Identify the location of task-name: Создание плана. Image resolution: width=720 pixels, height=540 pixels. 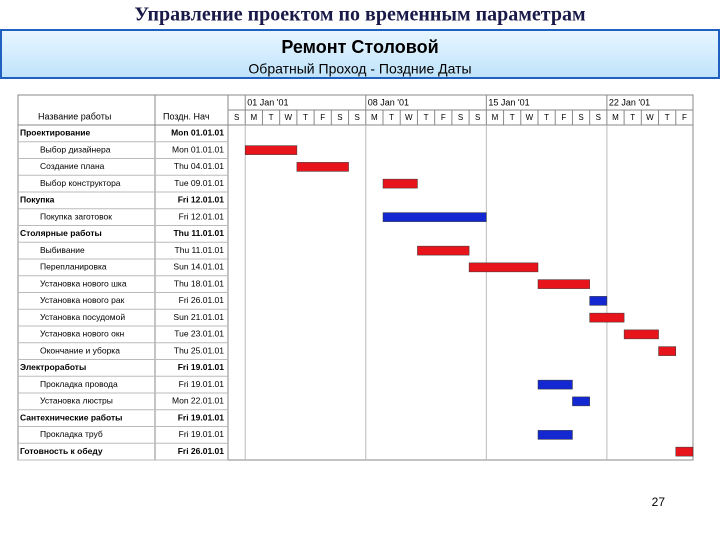
(72, 166).